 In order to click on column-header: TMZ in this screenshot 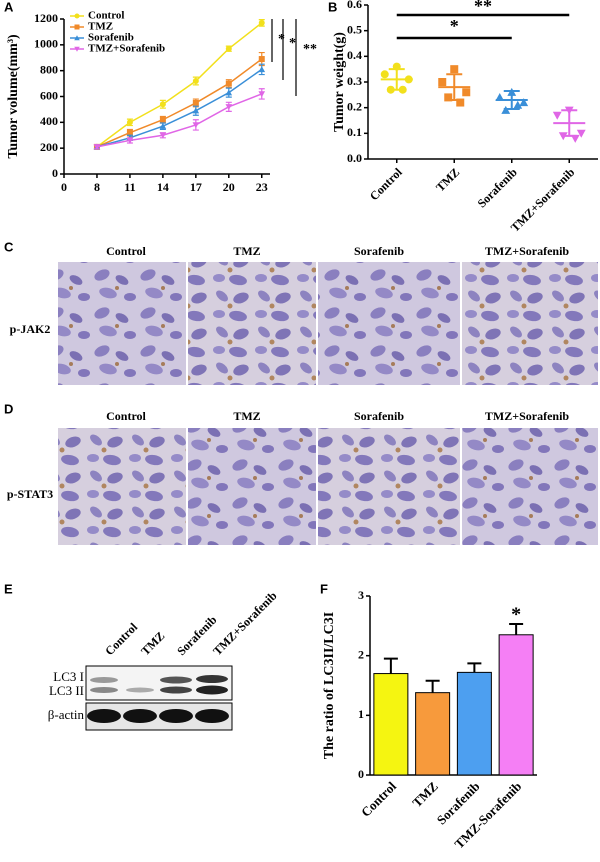, I will do `click(246, 416)`.